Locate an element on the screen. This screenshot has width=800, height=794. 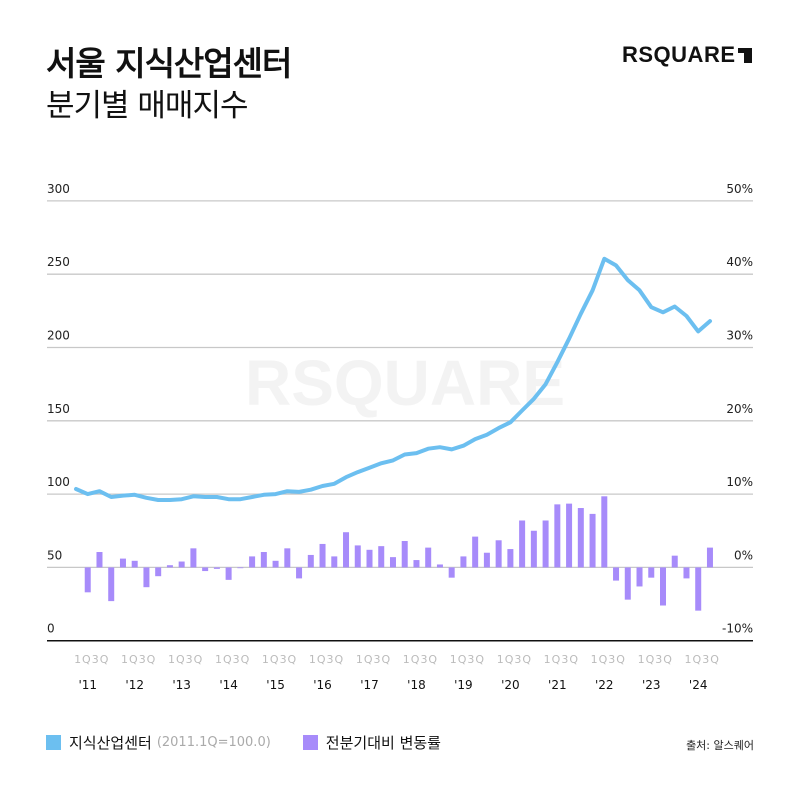
rsquare-logo: RSQUARE is located at coordinates (687, 55).